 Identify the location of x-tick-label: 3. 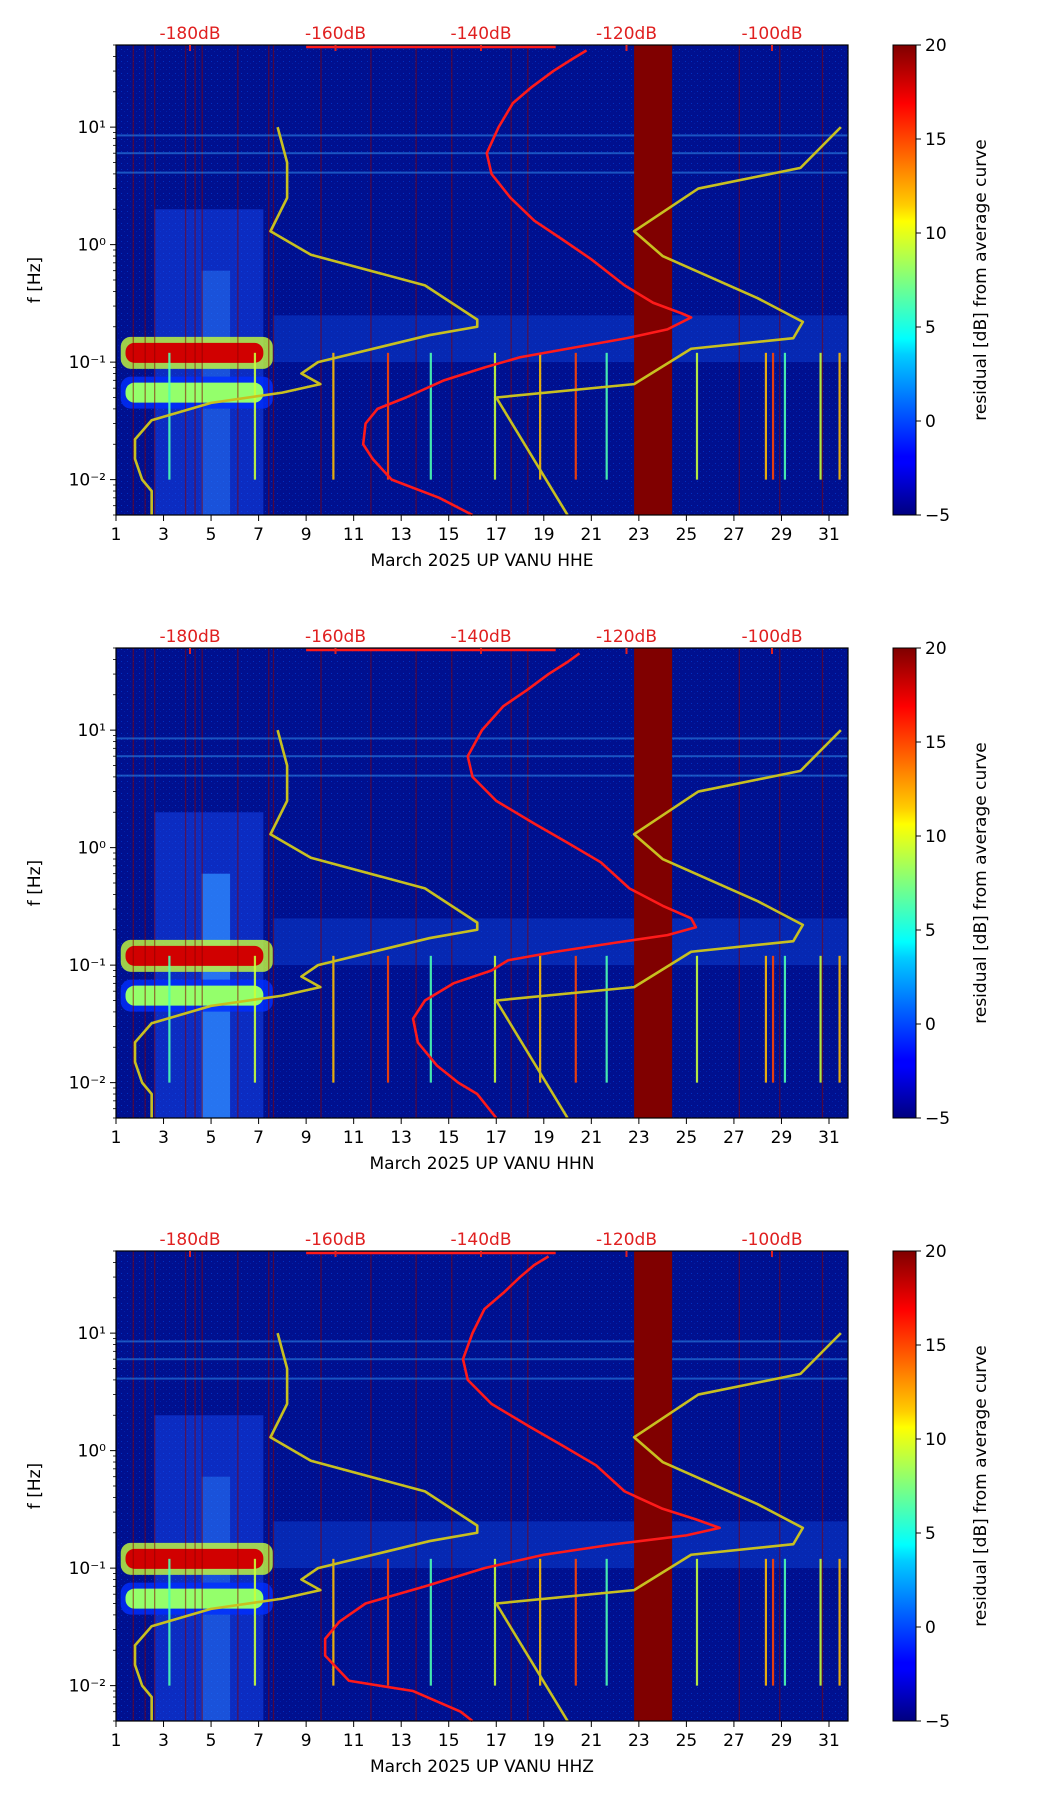
(163, 1138).